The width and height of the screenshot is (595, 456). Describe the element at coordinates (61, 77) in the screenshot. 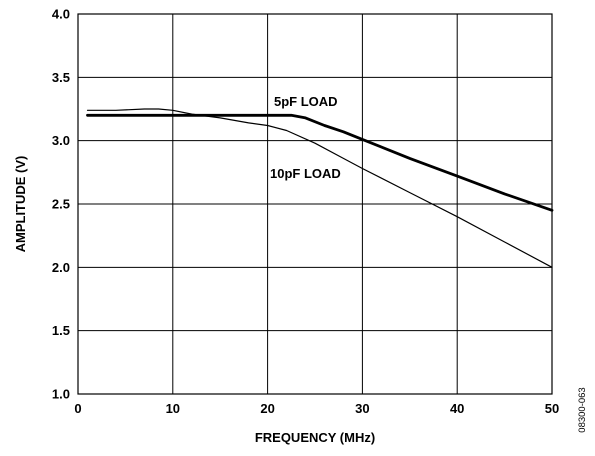

I see `y-tick-label: 3.5` at that location.